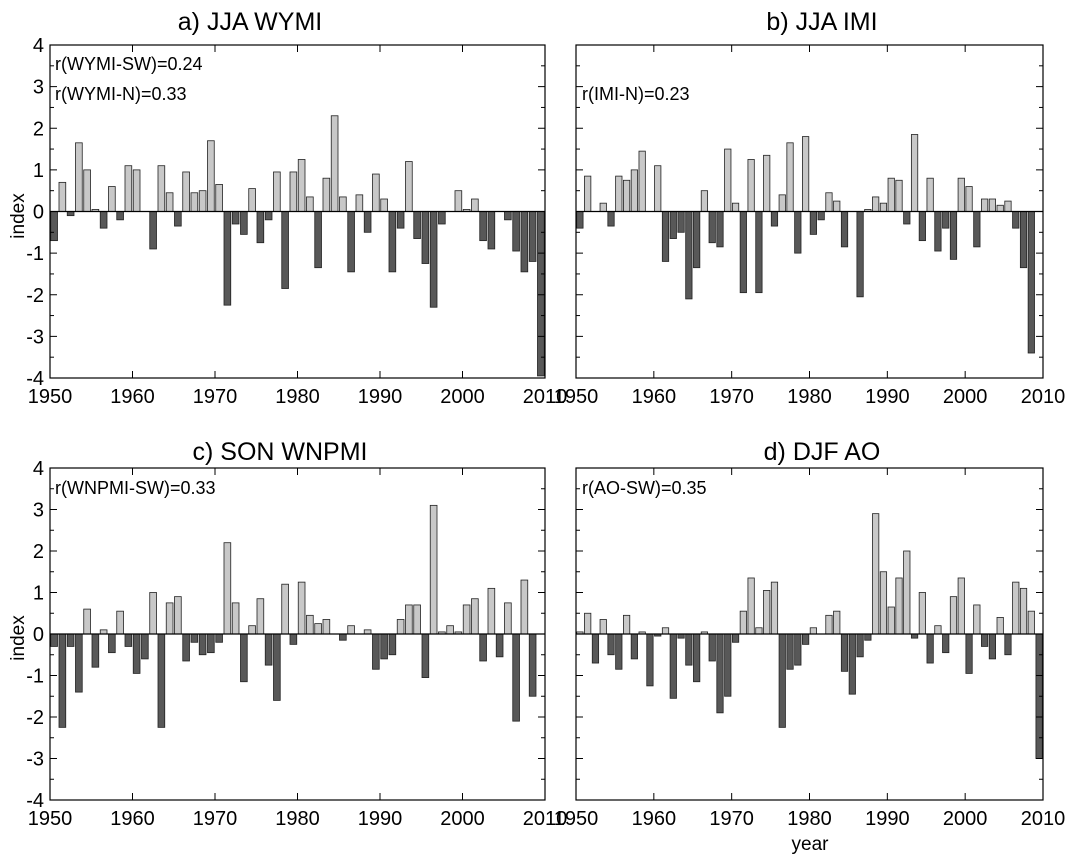 This screenshot has width=1066, height=857. I want to click on panel-b-title: b) JJA IMI, so click(821, 22).